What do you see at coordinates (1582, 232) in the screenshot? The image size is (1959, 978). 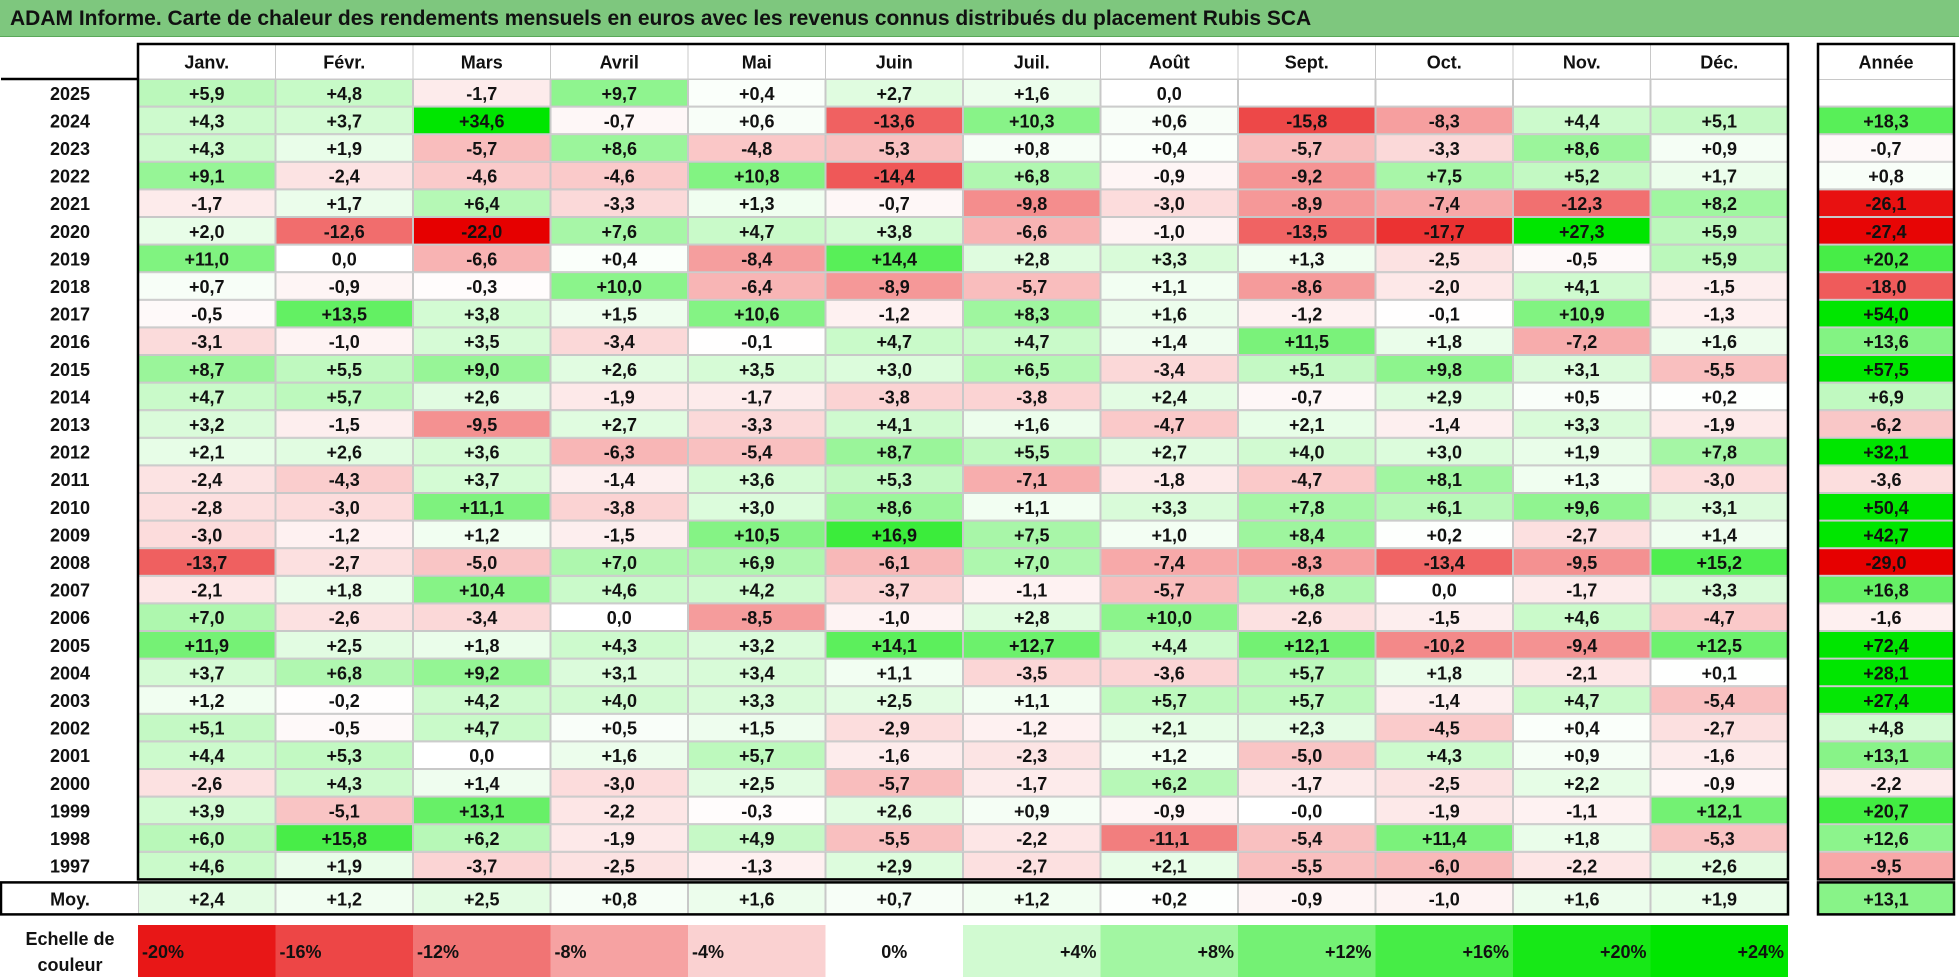 I see `cell-value-label: +27,3` at bounding box center [1582, 232].